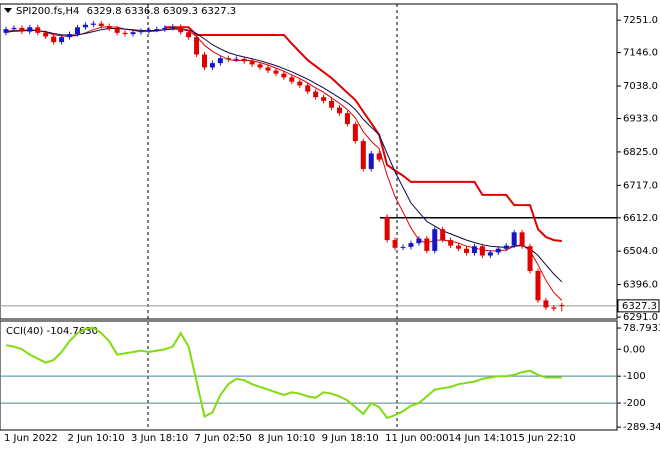 The height and width of the screenshot is (450, 660). I want to click on y-tick-label: 78.7933, so click(641, 328).